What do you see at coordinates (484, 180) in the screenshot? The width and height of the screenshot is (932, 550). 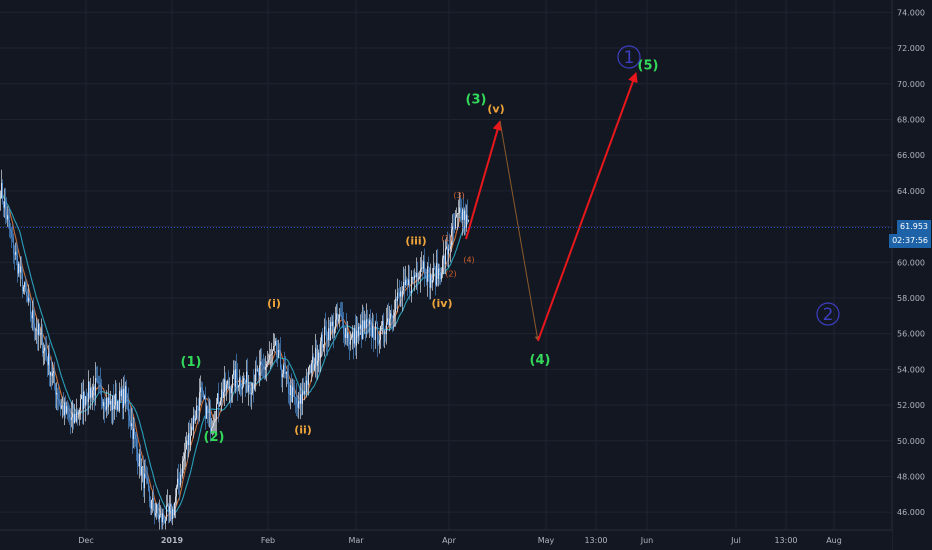 I see `projection-arrow` at bounding box center [484, 180].